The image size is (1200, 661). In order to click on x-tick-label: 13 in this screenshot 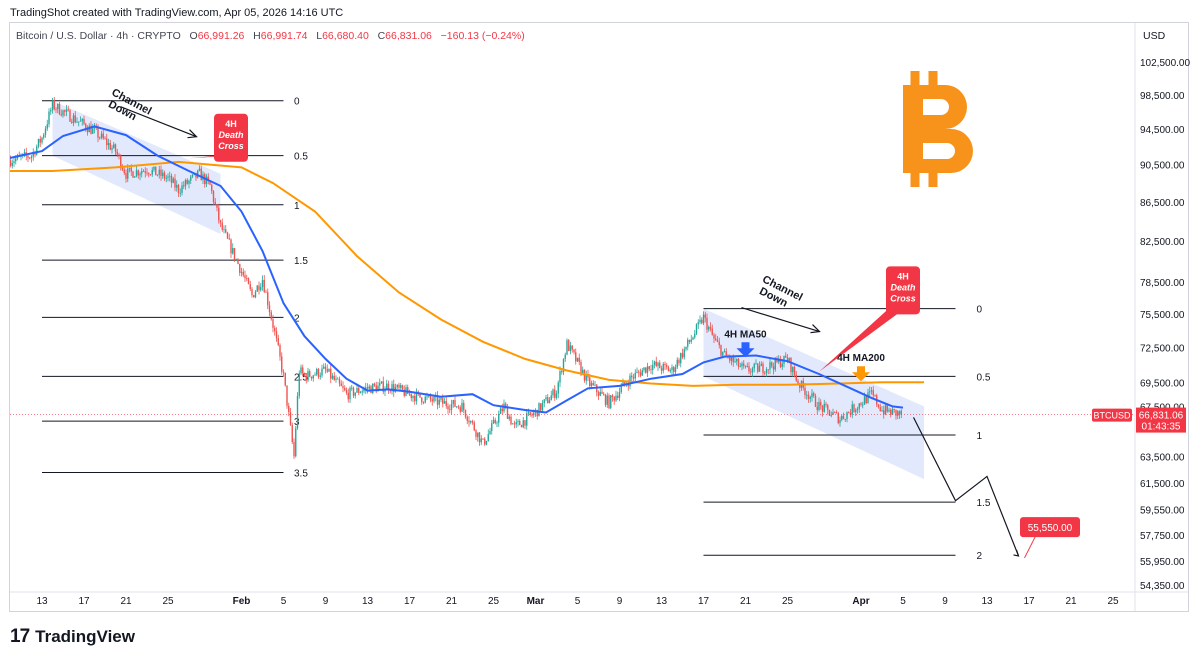, I will do `click(987, 601)`.